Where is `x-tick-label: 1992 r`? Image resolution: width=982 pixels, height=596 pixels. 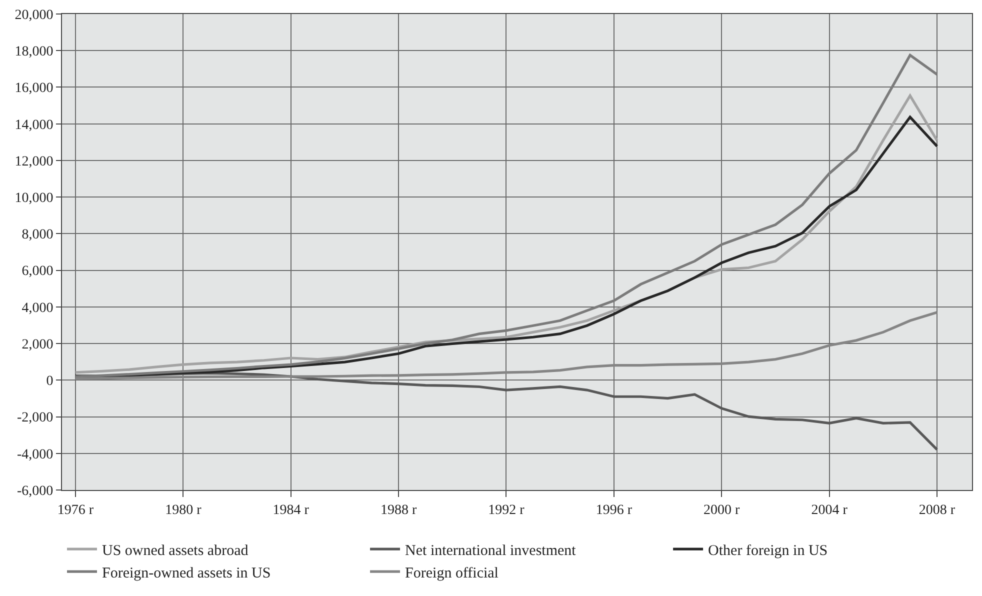
x-tick-label: 1992 r is located at coordinates (506, 510).